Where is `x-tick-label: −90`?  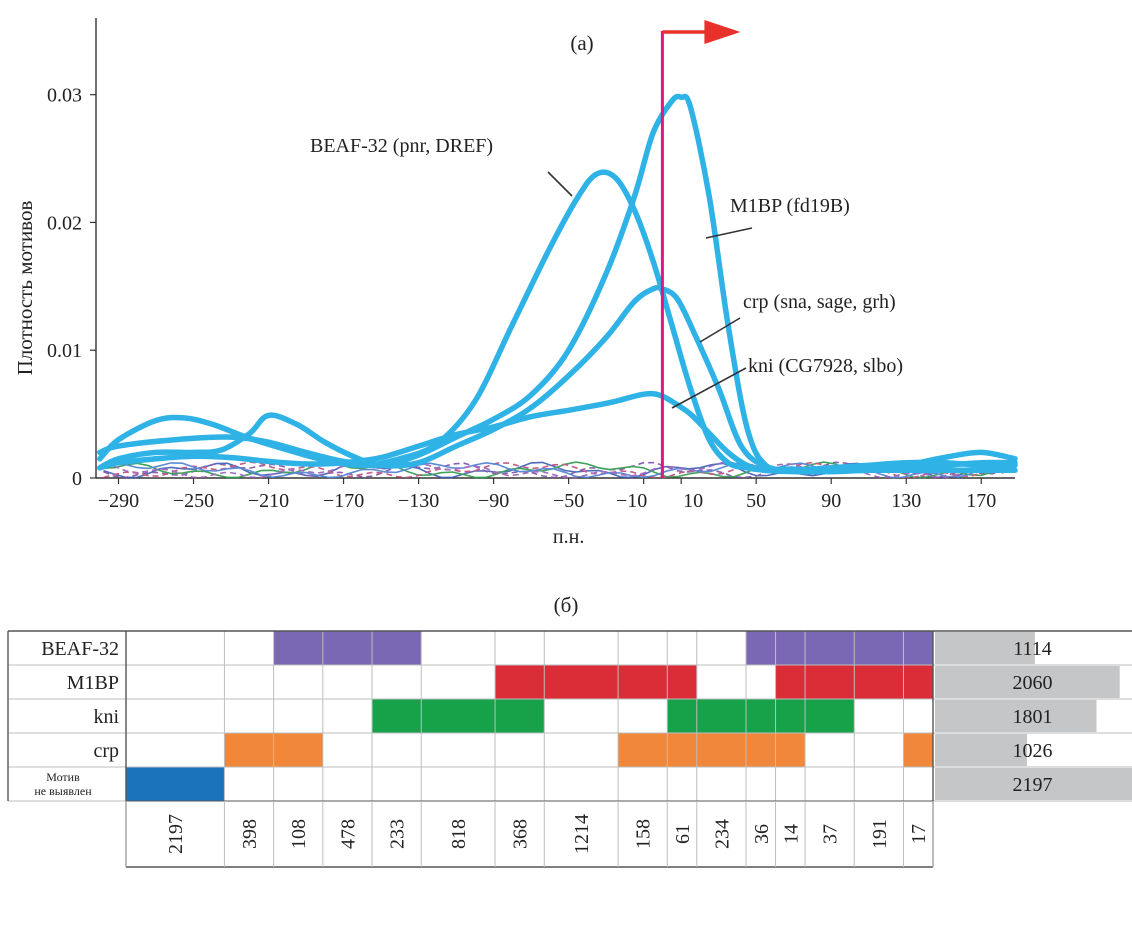 x-tick-label: −90 is located at coordinates (493, 501).